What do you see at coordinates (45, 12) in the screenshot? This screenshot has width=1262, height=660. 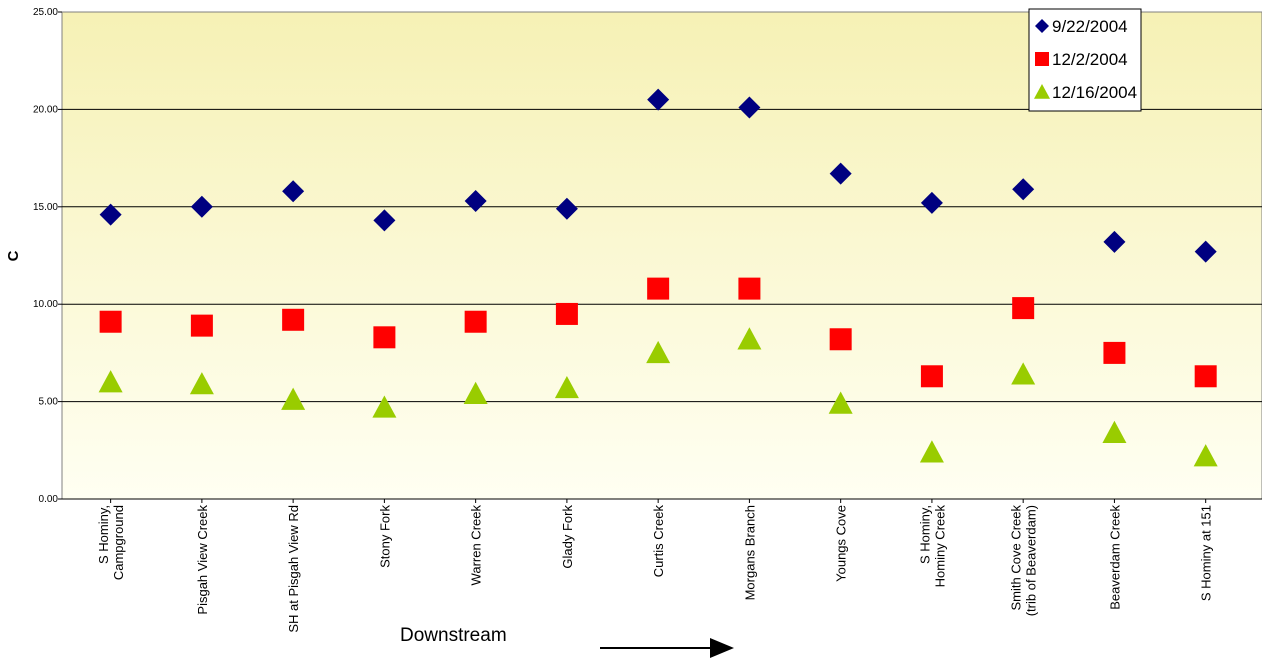 I see `y-tick-label: 25.00` at bounding box center [45, 12].